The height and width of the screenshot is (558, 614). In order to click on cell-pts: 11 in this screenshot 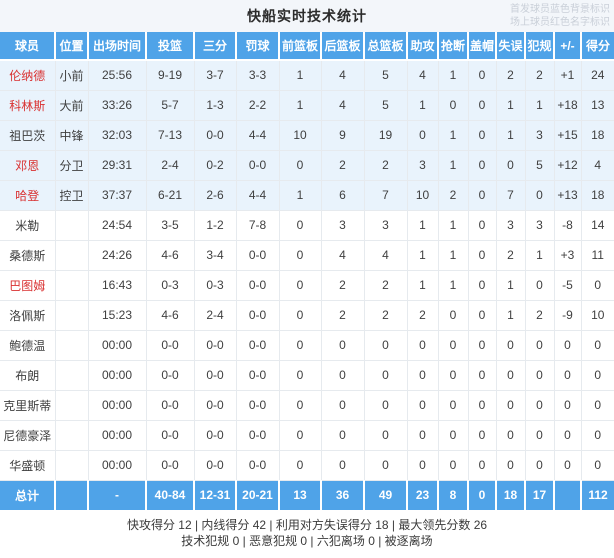, I will do `click(597, 255)`.